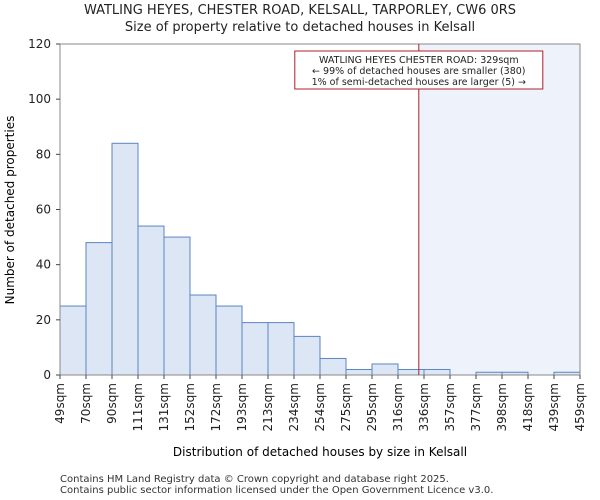 The image size is (600, 500). What do you see at coordinates (39, 99) in the screenshot?
I see `y-tick-label: 100` at bounding box center [39, 99].